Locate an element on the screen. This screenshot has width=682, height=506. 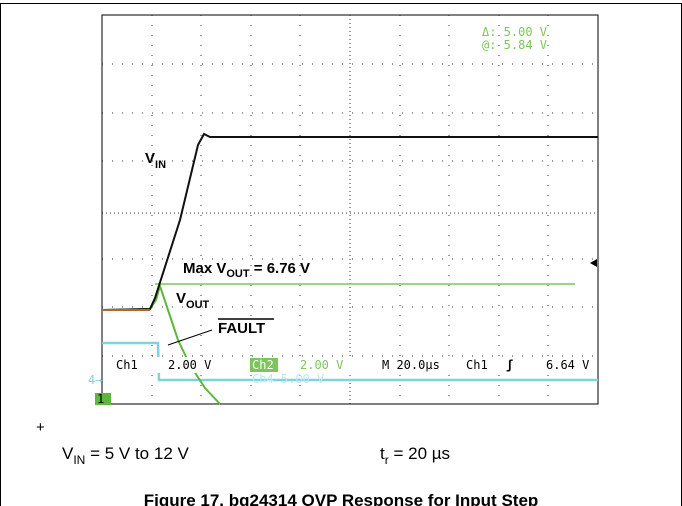
ch4: Ch4 5.00 V is located at coordinates (288, 379).